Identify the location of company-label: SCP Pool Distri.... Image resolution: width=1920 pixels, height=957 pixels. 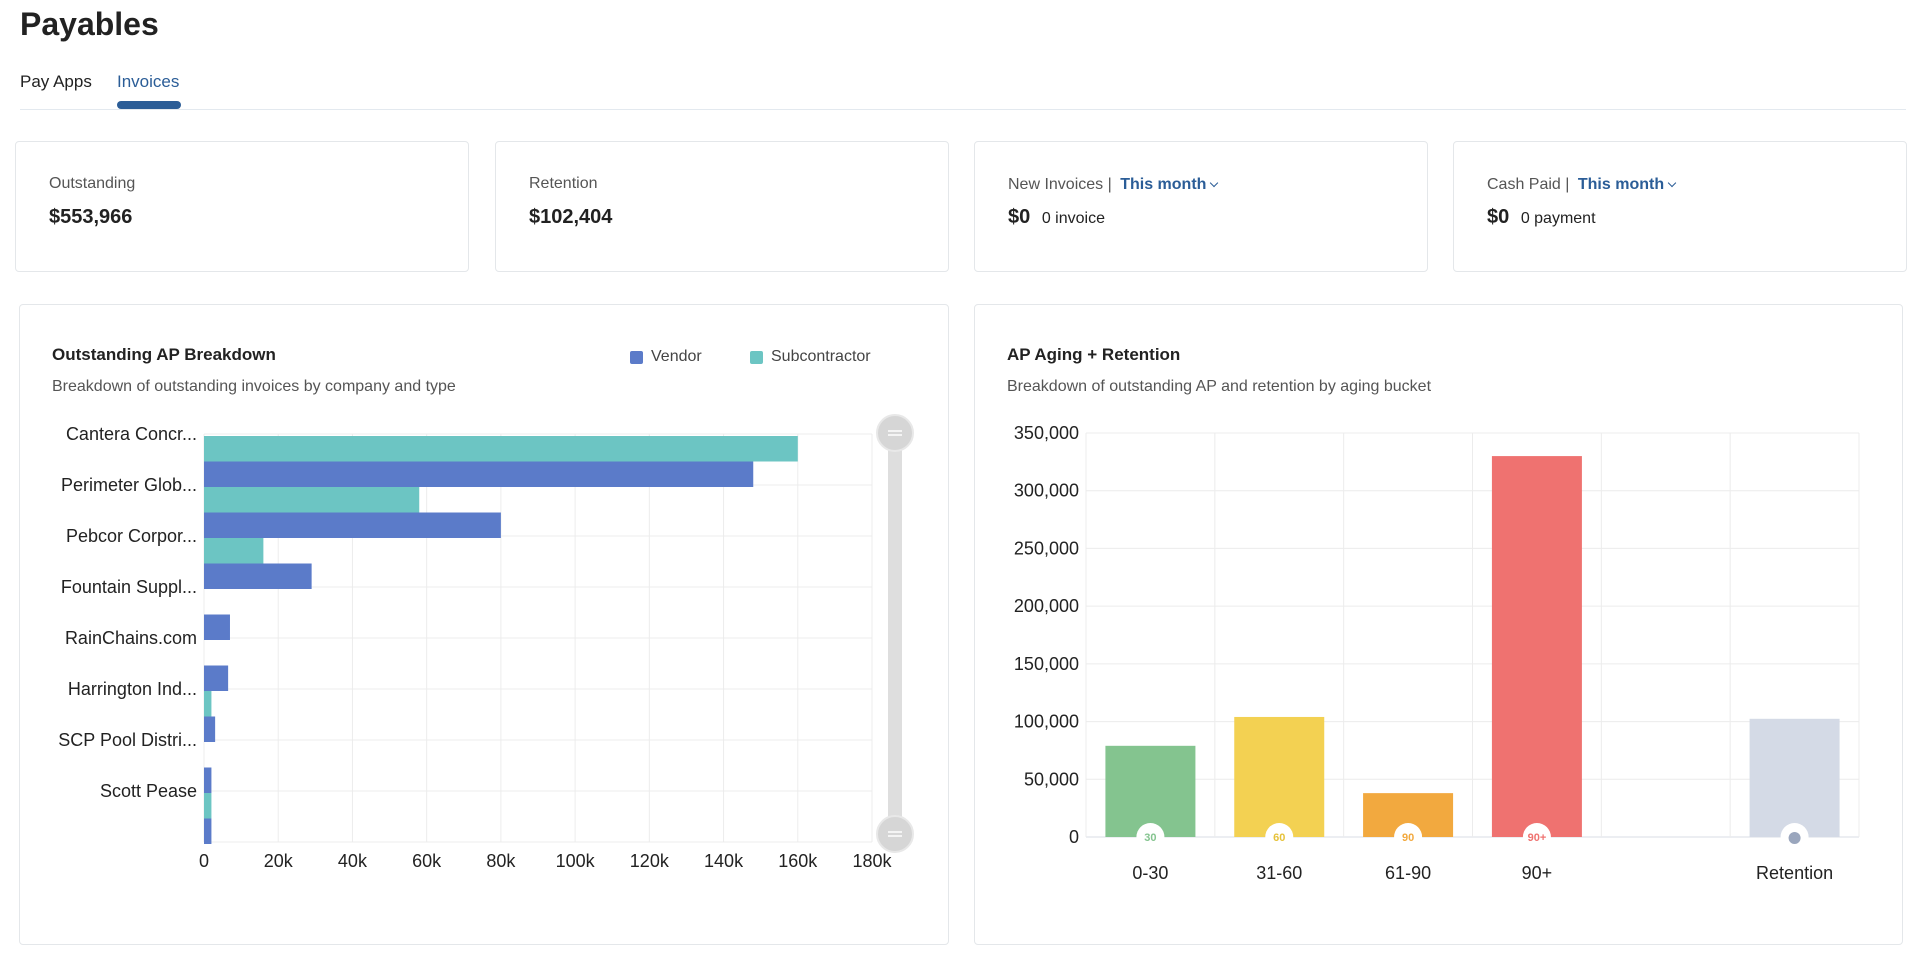
(127, 740).